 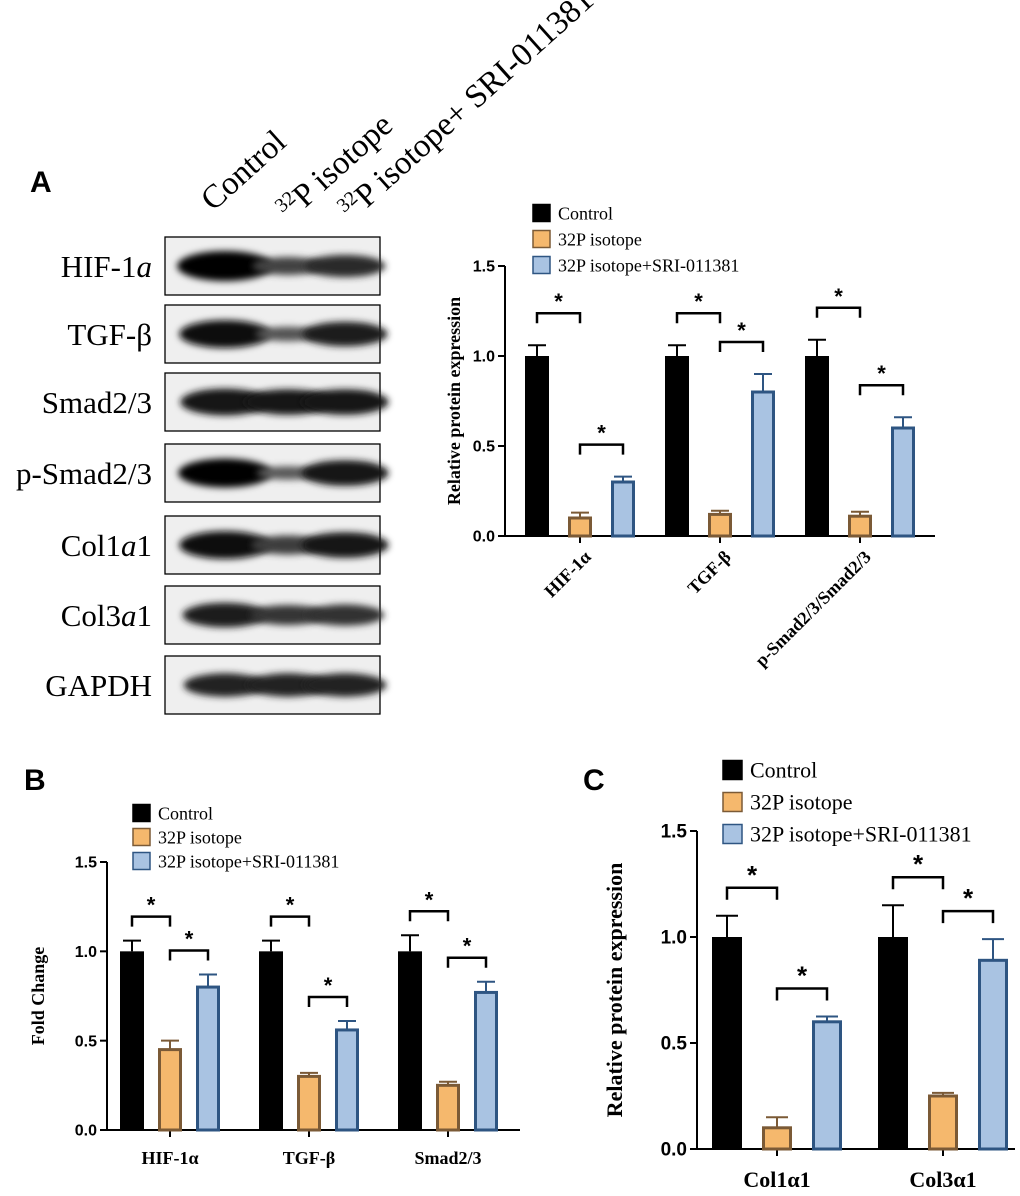 What do you see at coordinates (38, 996) in the screenshot?
I see `y-axis-label: Fold Change` at bounding box center [38, 996].